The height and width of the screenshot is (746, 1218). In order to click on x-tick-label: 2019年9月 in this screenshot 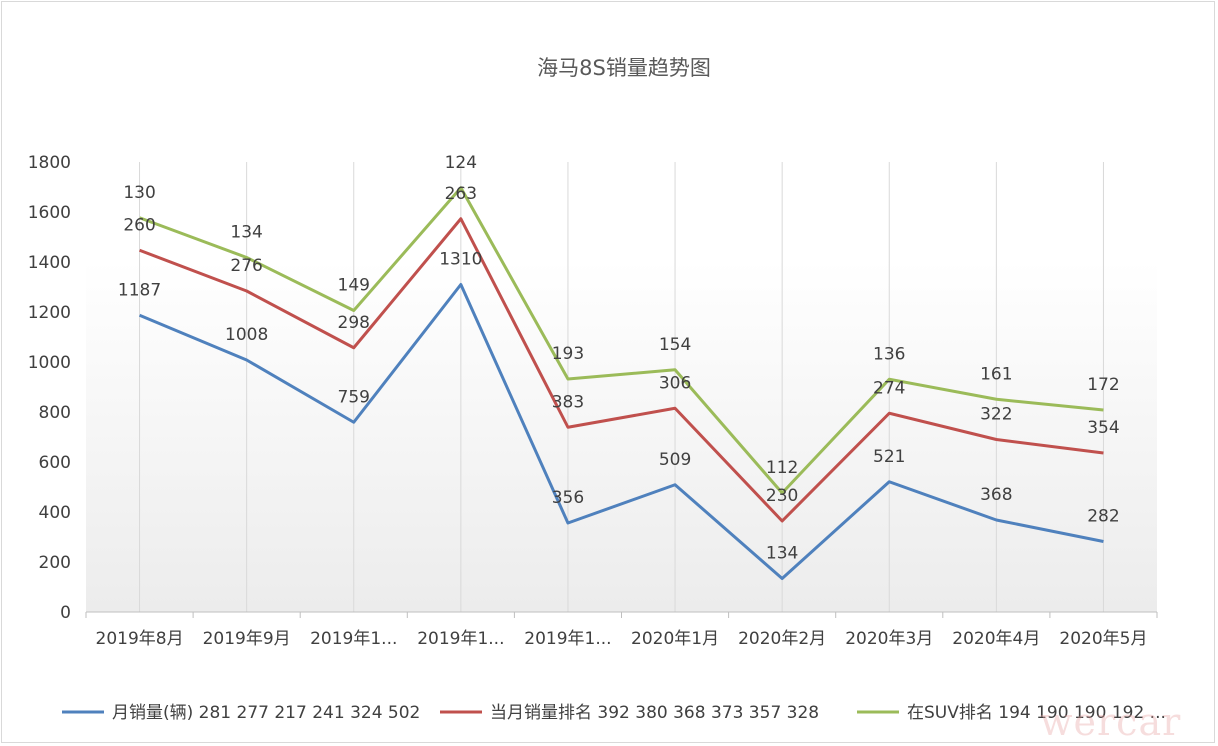, I will do `click(247, 639)`.